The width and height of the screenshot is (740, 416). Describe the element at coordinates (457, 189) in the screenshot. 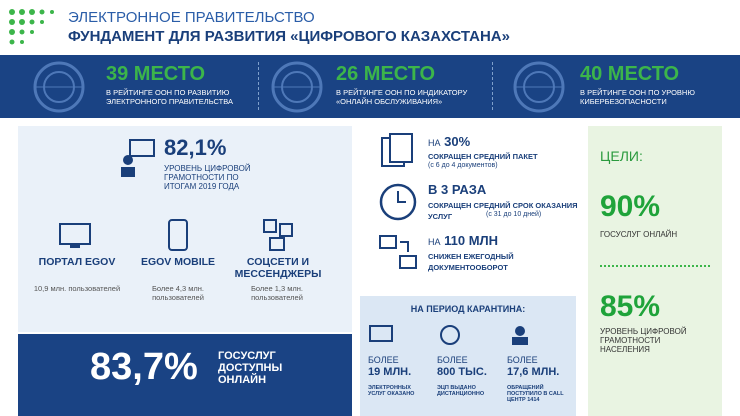

I see `fact-number: В 3 РАЗА` at that location.